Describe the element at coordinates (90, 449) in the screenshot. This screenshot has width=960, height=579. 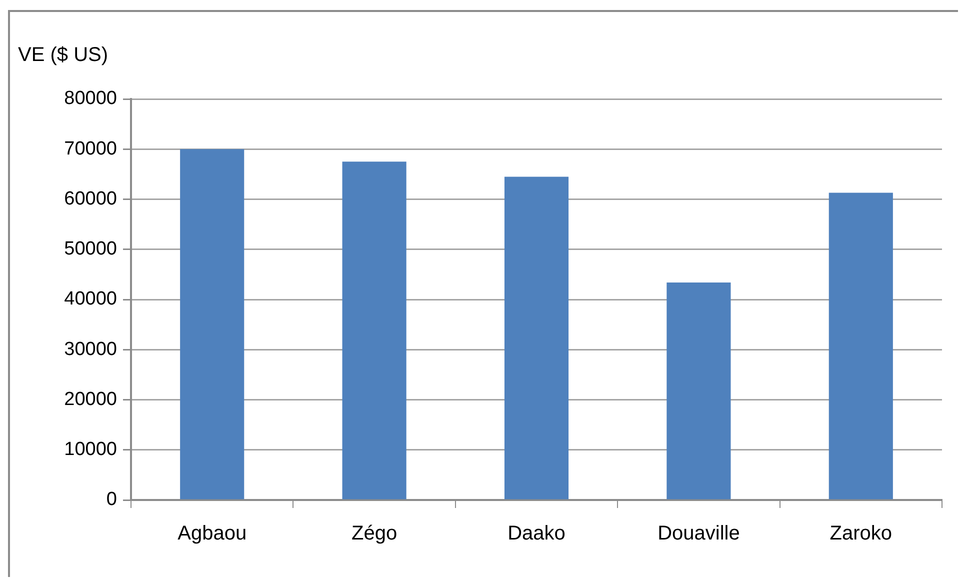
I see `y-tick-label: 10000` at that location.